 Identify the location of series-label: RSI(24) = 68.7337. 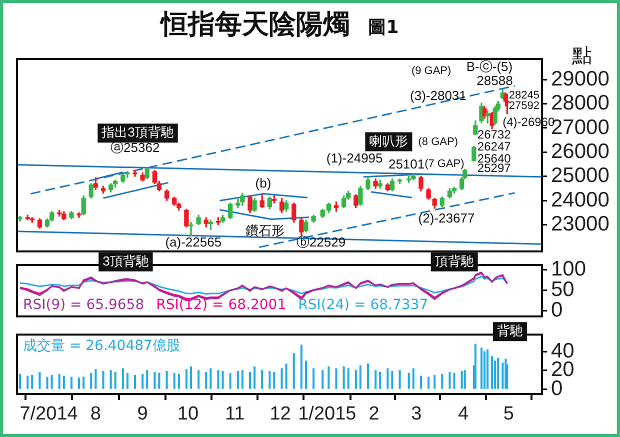
(363, 305).